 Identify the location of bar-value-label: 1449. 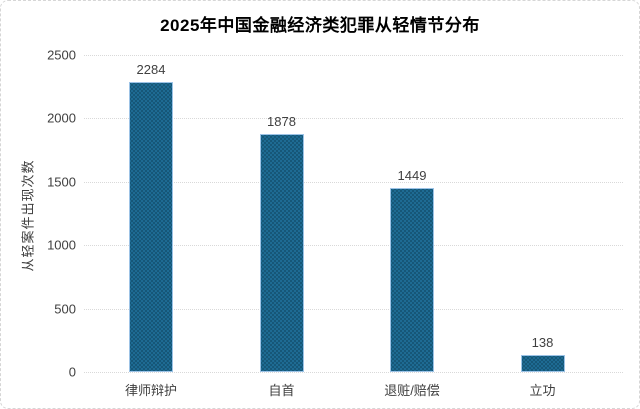
(412, 176).